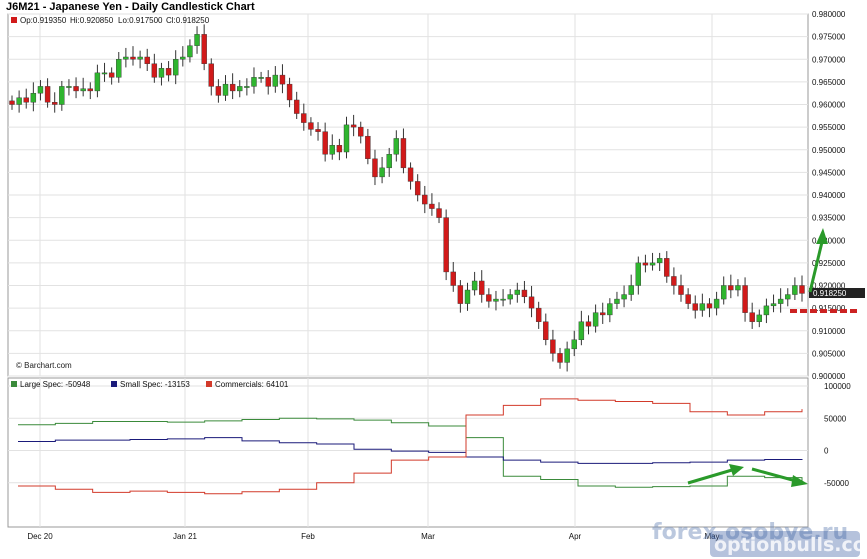 Image resolution: width=867 pixels, height=559 pixels. Describe the element at coordinates (829, 105) in the screenshot. I see `price-tick-label: 0.960000` at that location.